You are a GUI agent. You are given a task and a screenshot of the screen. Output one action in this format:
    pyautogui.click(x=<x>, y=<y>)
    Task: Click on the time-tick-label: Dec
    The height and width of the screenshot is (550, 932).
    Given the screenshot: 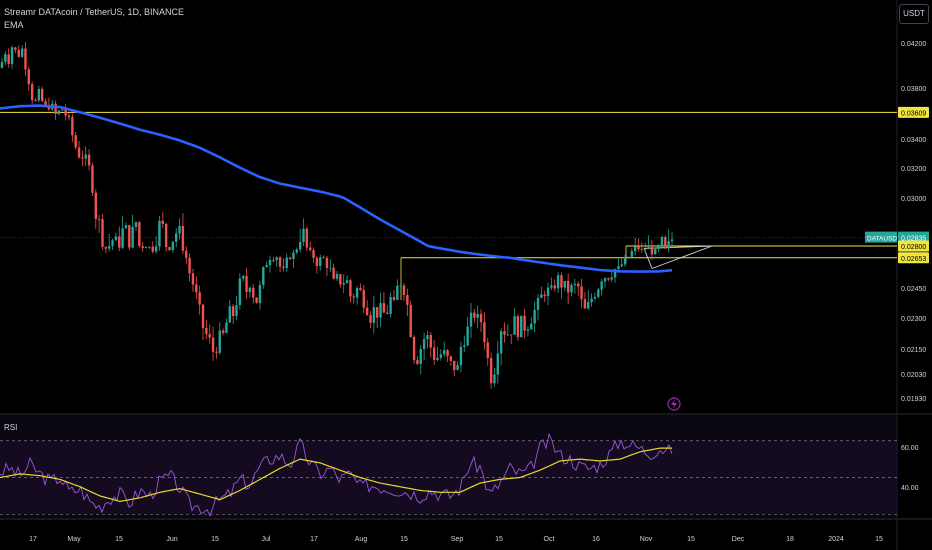 What is the action you would take?
    pyautogui.click(x=738, y=539)
    